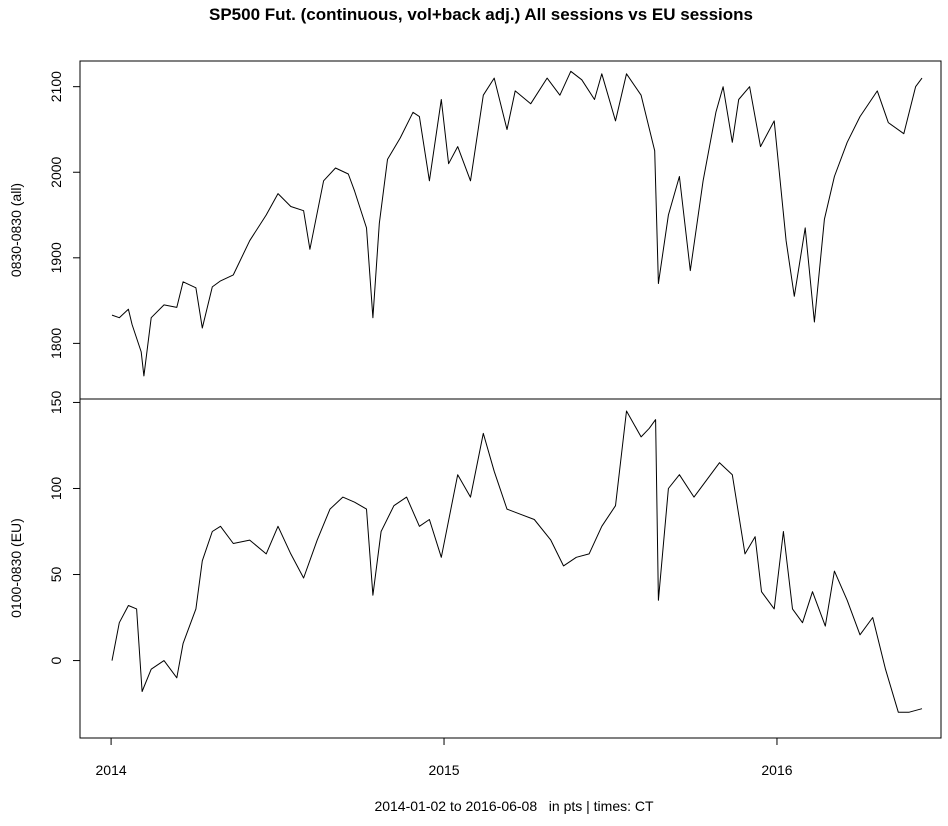 The width and height of the screenshot is (948, 826). Describe the element at coordinates (64, 527) in the screenshot. I see `y-ticks-bottom: 0 50 100 150` at that location.